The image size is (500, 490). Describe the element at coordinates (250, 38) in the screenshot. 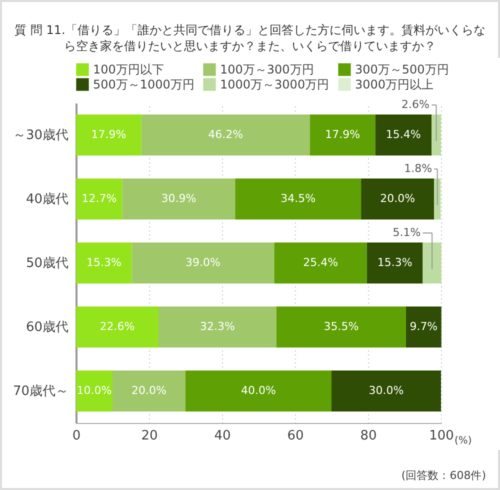

I see `chart-title: 質 問 11.「借りる」「誰かと共同で借りる」と回答した方に伺います。賃料がいくらなら空き家を借りたいと思いますか？また、いくらで借りていますか？` at that location.